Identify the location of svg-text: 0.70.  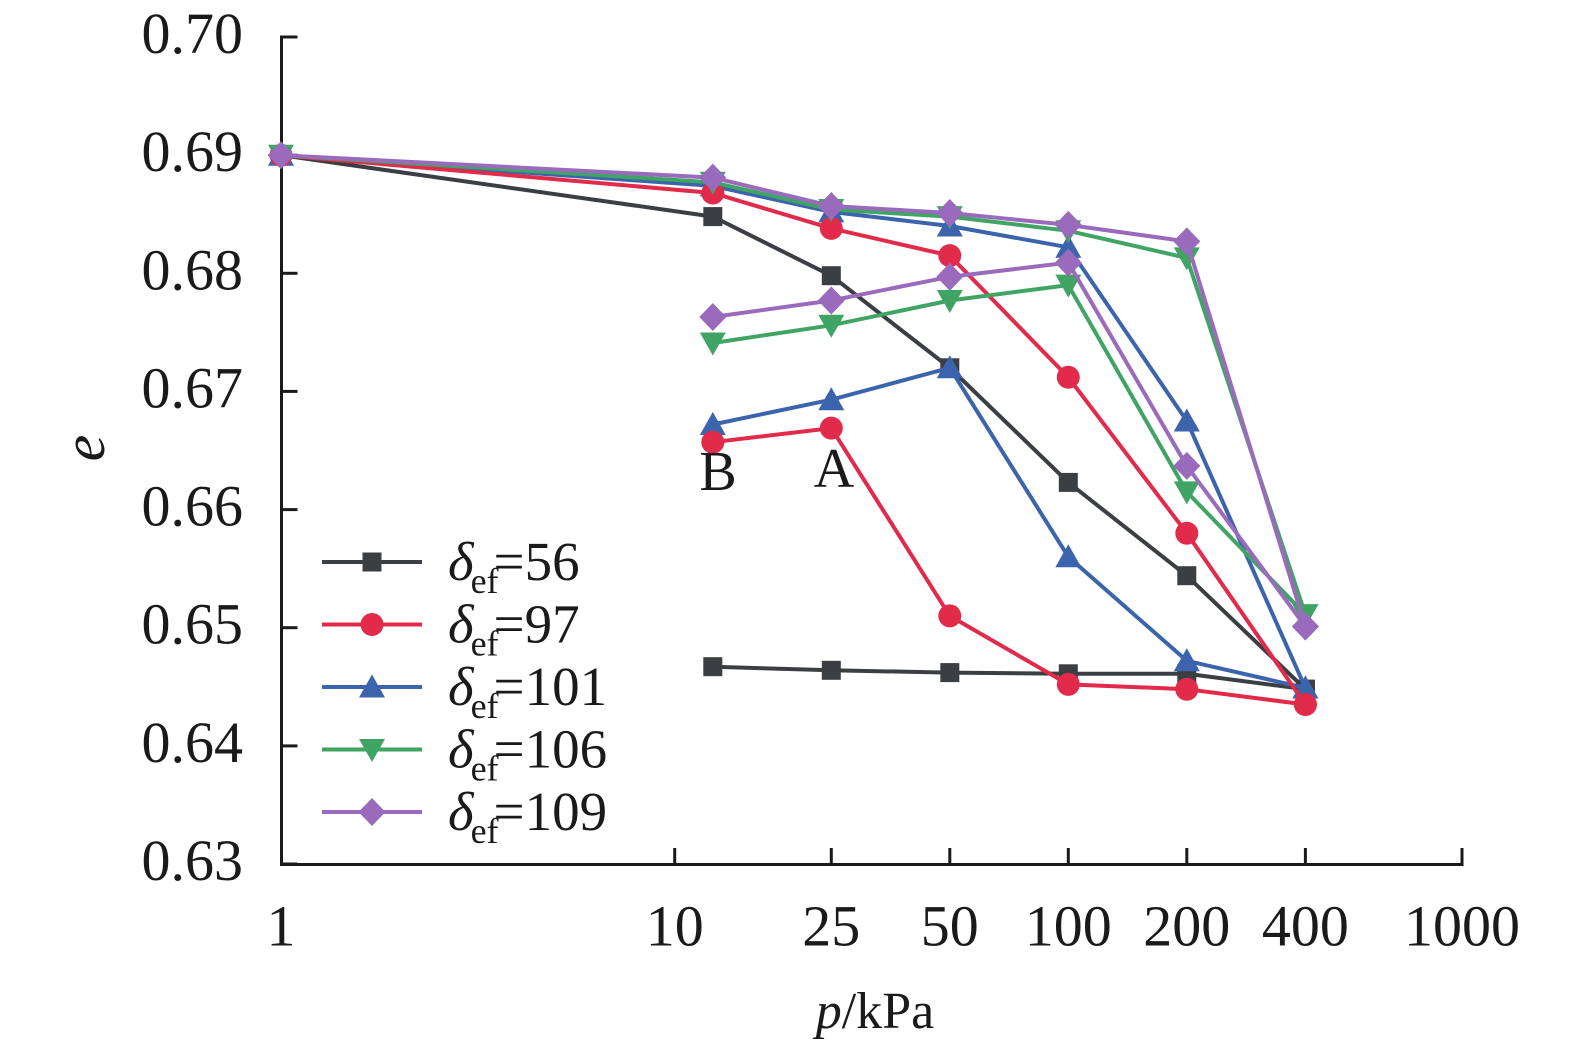
(193, 33).